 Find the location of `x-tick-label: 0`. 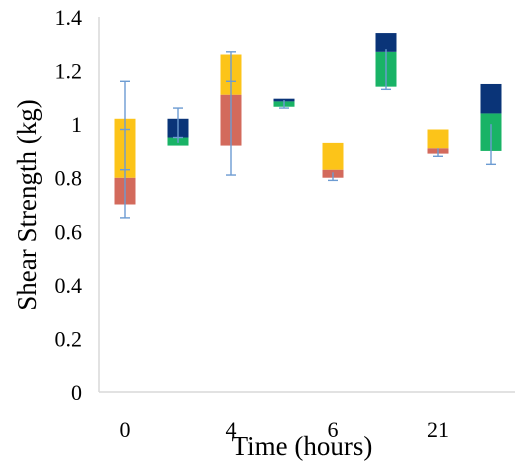

x-tick-label: 0 is located at coordinates (125, 429).